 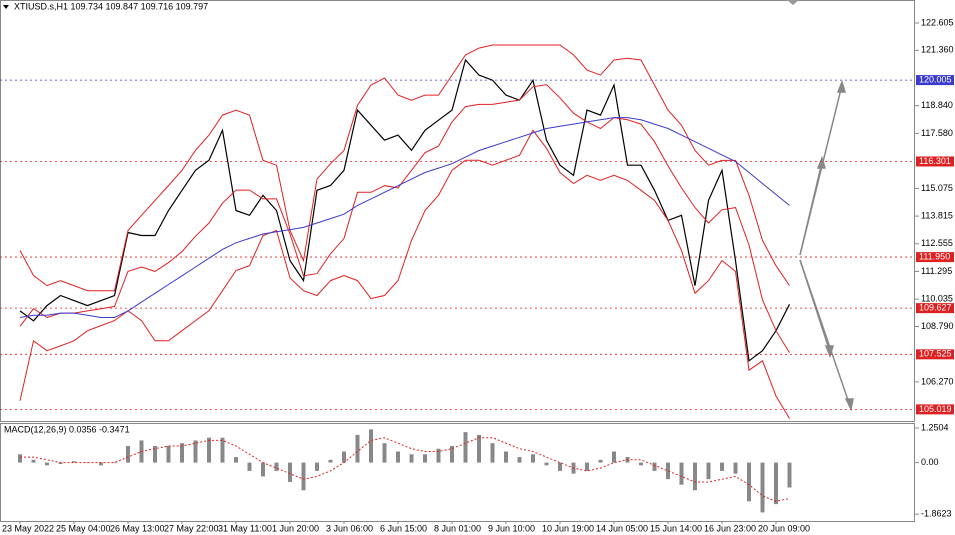 What do you see at coordinates (937, 105) in the screenshot?
I see `y-tick-label: 118.840` at bounding box center [937, 105].